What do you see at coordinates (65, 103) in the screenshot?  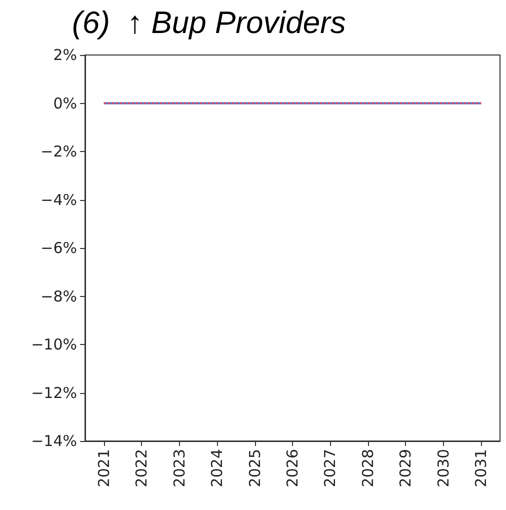 I see `y-tick-label: 0%` at bounding box center [65, 103].